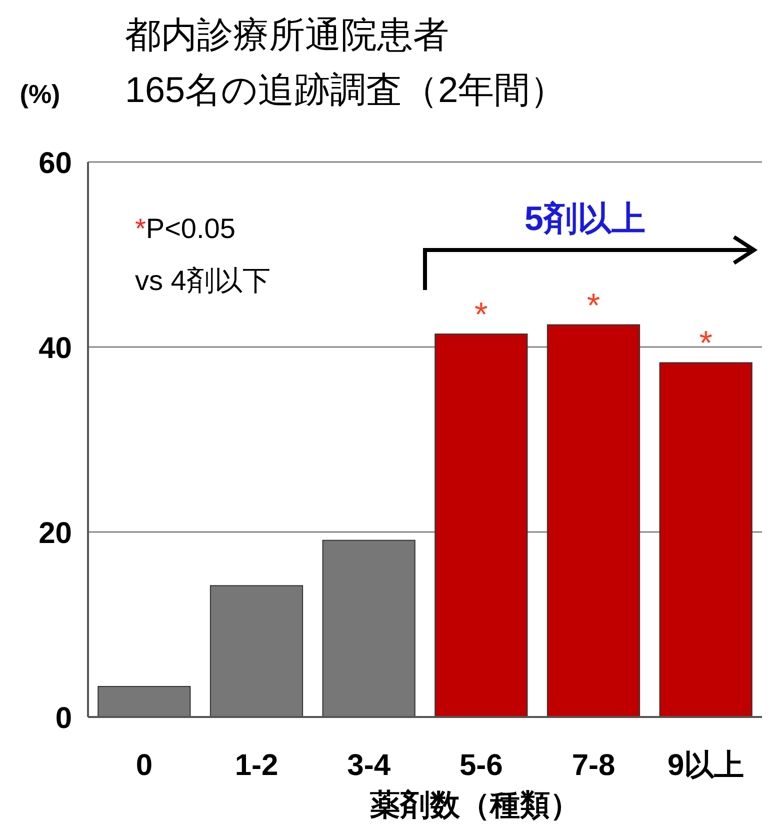 This screenshot has height=825, width=778. Describe the element at coordinates (144, 765) in the screenshot. I see `x-tick-label: 0` at that location.